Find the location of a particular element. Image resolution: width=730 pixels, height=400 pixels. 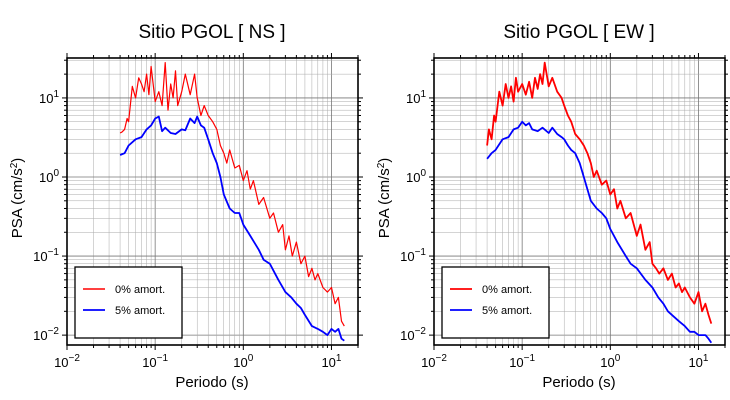

chart-title: Sitio PGOL [ EW ] is located at coordinates (578, 32).